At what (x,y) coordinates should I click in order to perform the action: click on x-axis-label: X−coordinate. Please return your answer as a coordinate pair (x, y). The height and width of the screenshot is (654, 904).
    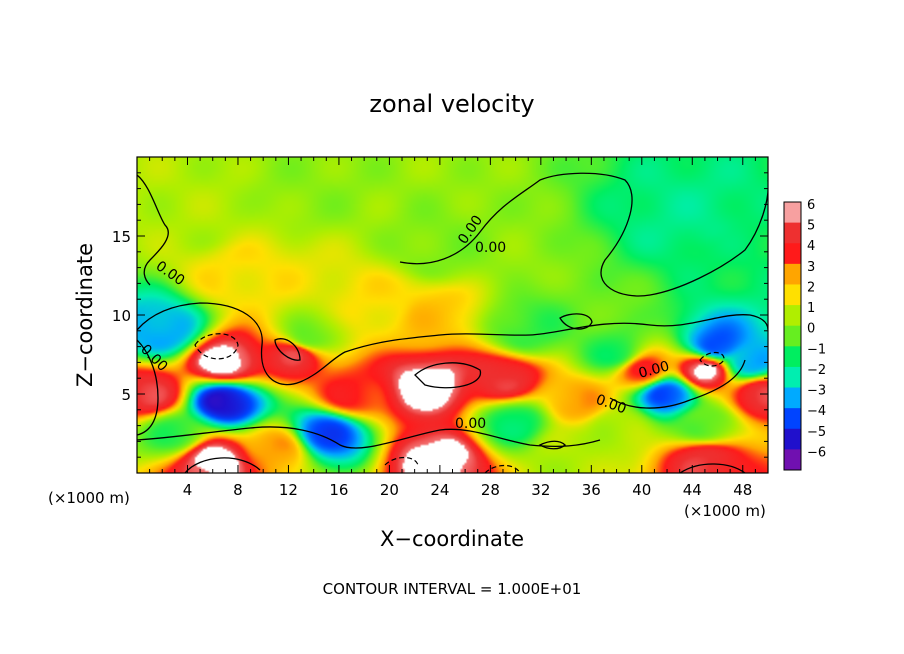
    Looking at the image, I should click on (452, 539).